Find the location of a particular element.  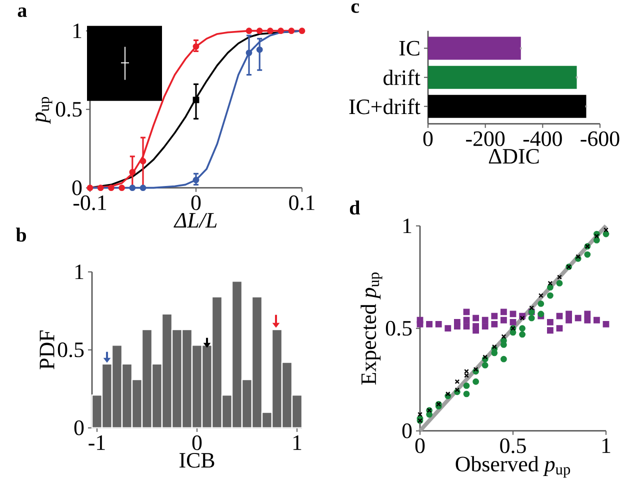

x-tick-label: -1 is located at coordinates (96, 442).